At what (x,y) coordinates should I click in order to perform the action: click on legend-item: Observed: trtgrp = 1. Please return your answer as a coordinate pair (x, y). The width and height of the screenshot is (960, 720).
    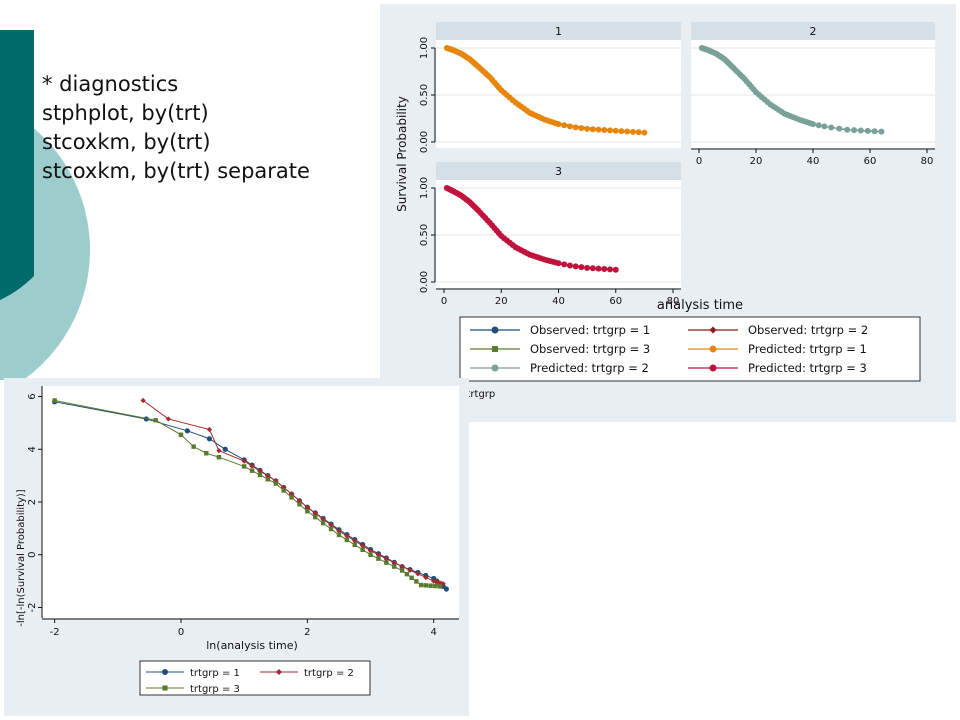
    Looking at the image, I should click on (560, 330).